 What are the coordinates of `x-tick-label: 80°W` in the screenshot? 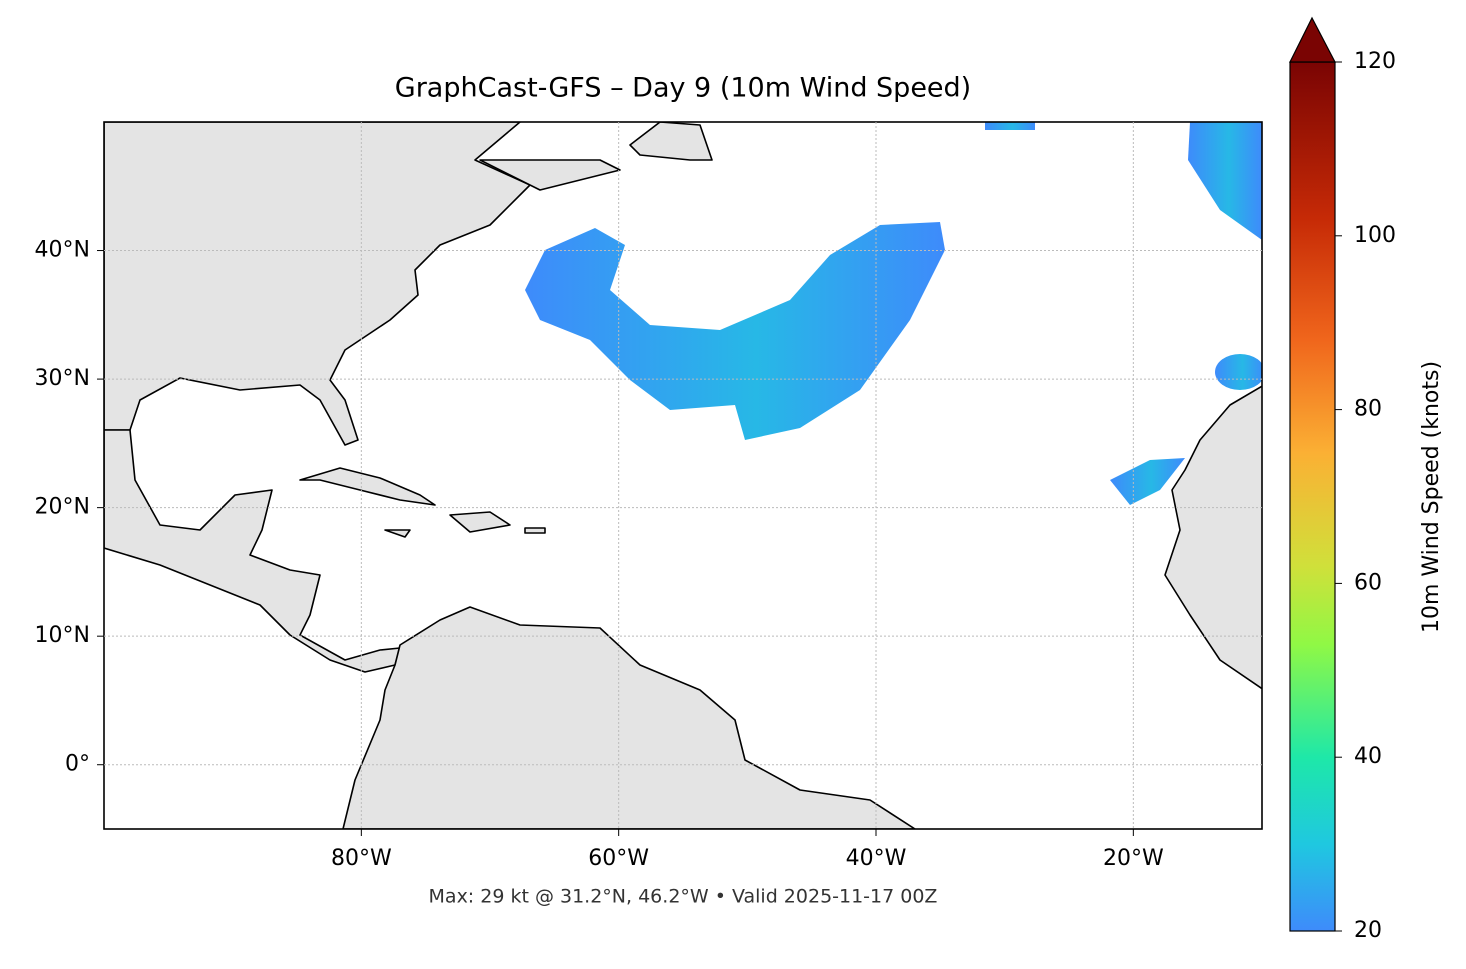 It's located at (361, 858).